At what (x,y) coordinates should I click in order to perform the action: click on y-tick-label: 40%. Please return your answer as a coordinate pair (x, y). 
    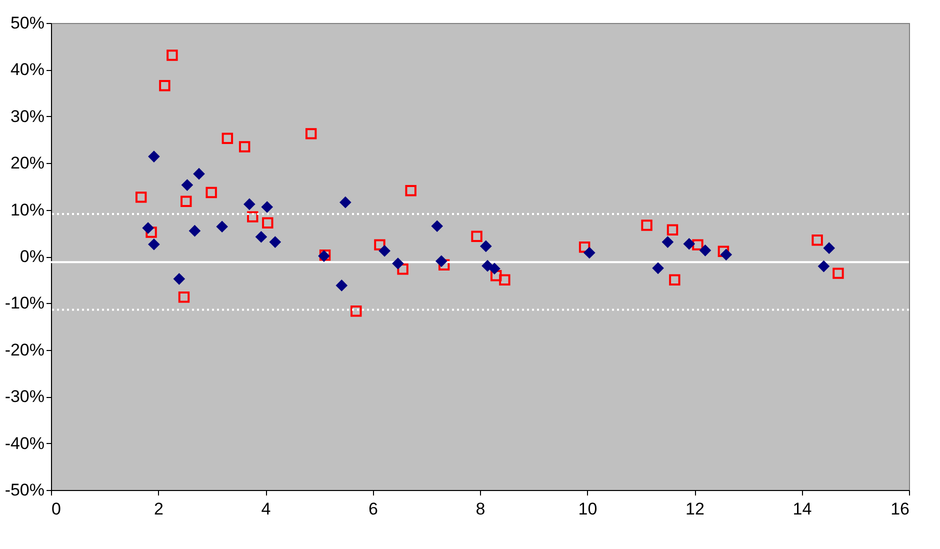
    Looking at the image, I should click on (27, 70).